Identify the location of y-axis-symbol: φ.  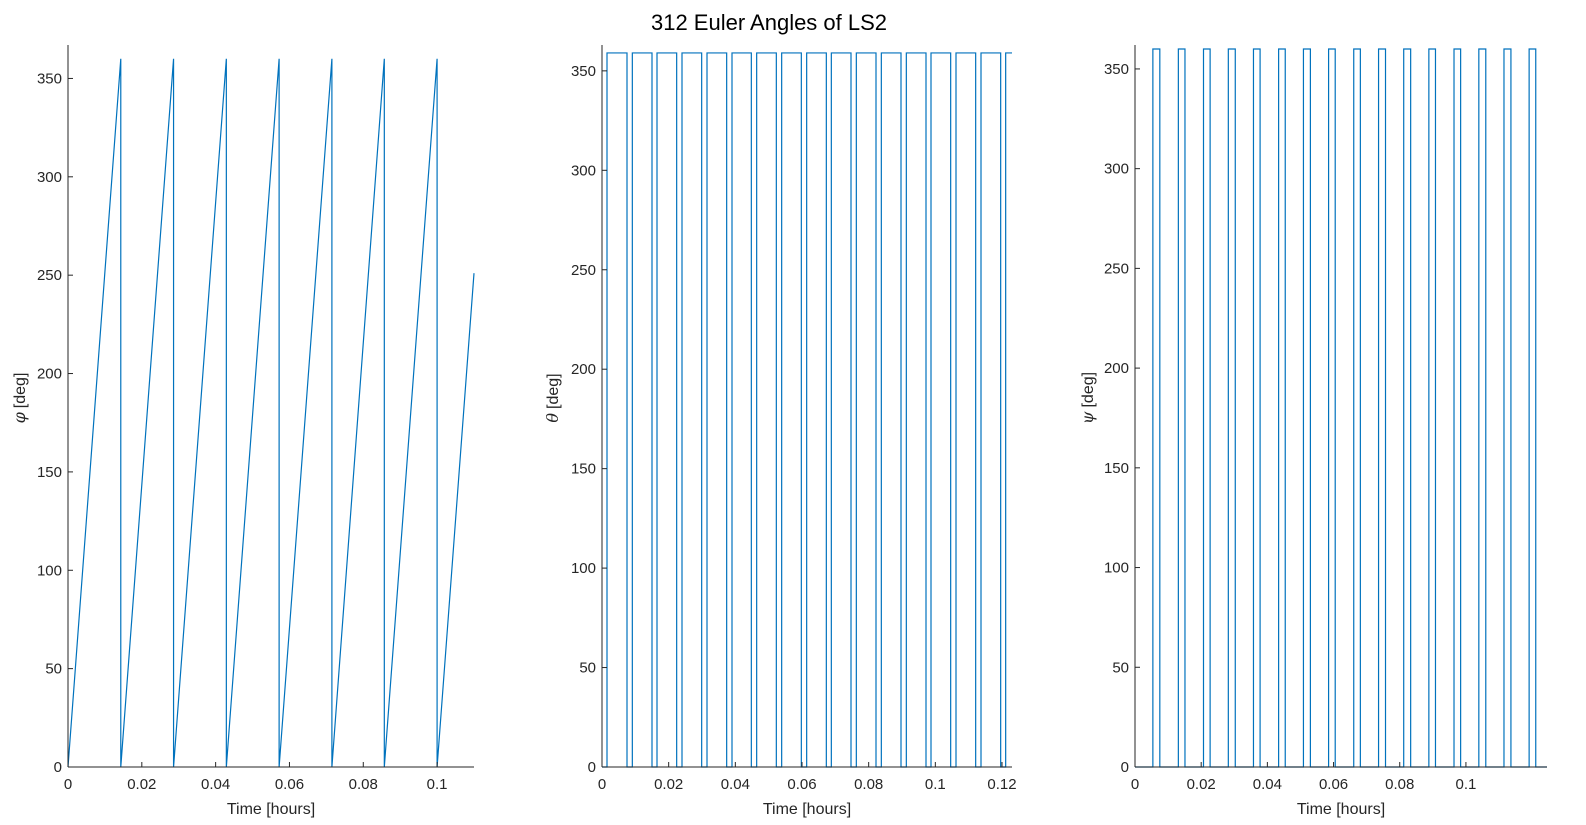
(19, 417).